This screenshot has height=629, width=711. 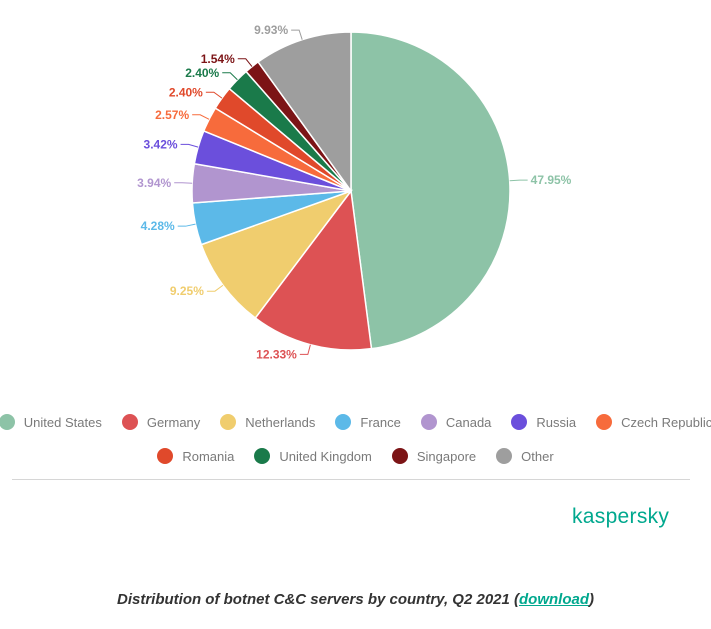 I want to click on legend-item: Netherlands, so click(x=267, y=422).